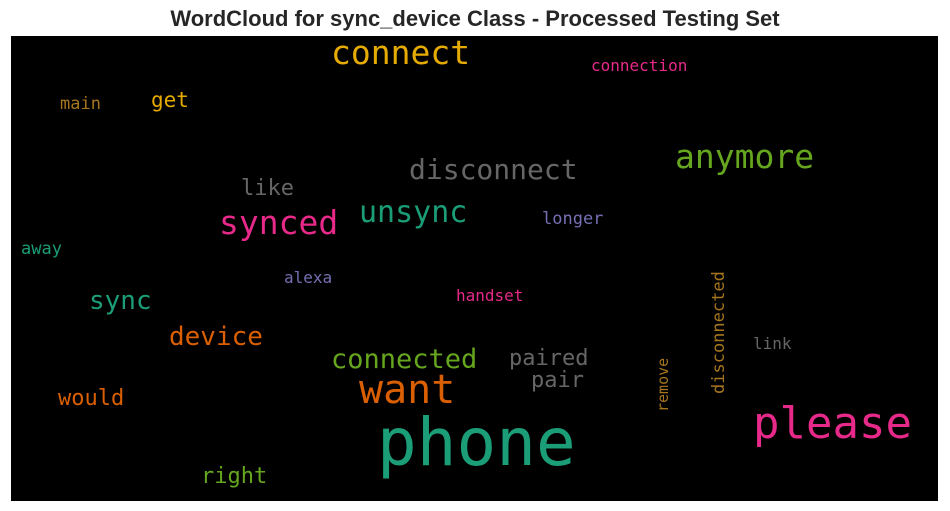 This screenshot has width=950, height=511. I want to click on word-remove: remove, so click(663, 384).